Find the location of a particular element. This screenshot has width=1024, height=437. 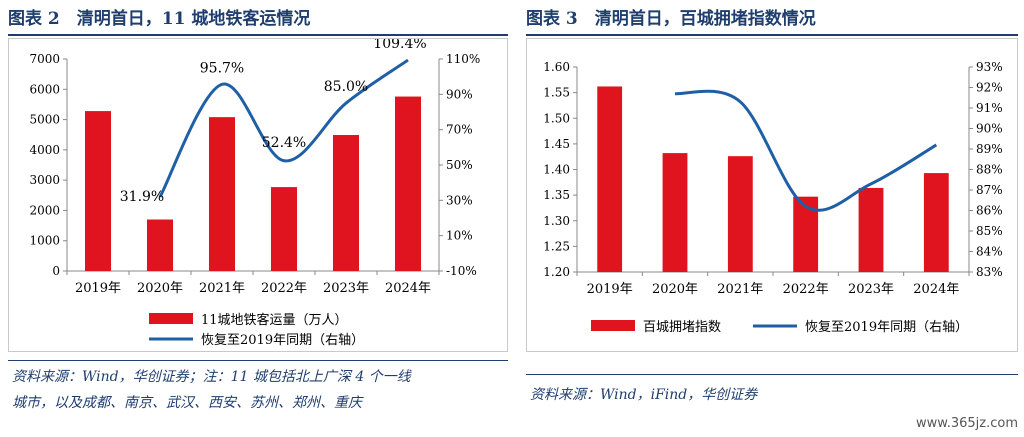

left-y-tick-label: 1.60 is located at coordinates (556, 67).